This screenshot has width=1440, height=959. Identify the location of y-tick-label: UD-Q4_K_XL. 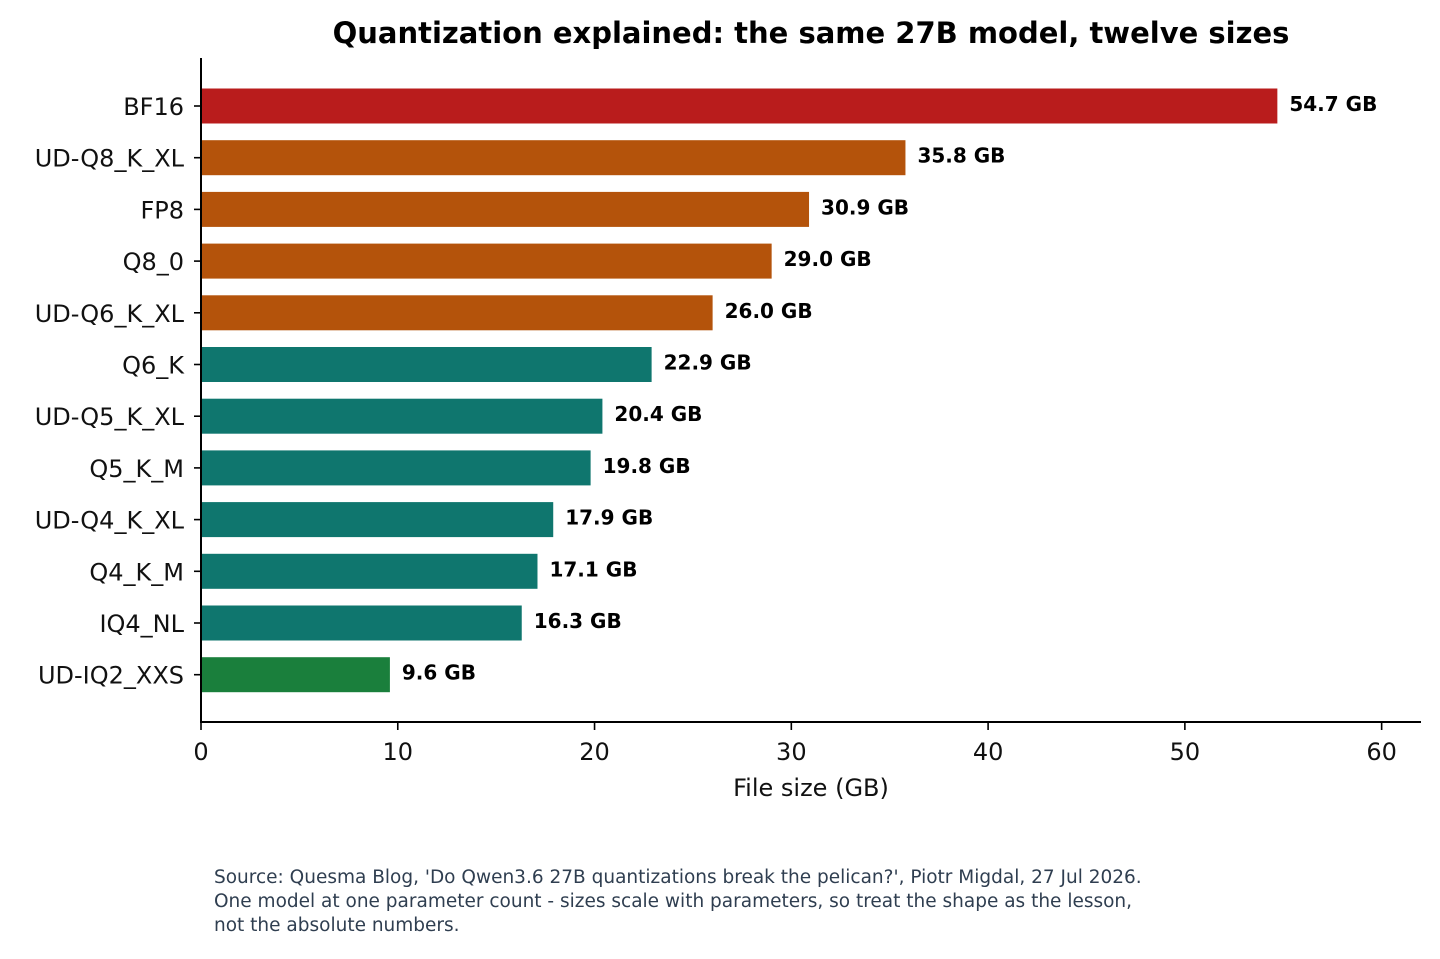
(110, 521).